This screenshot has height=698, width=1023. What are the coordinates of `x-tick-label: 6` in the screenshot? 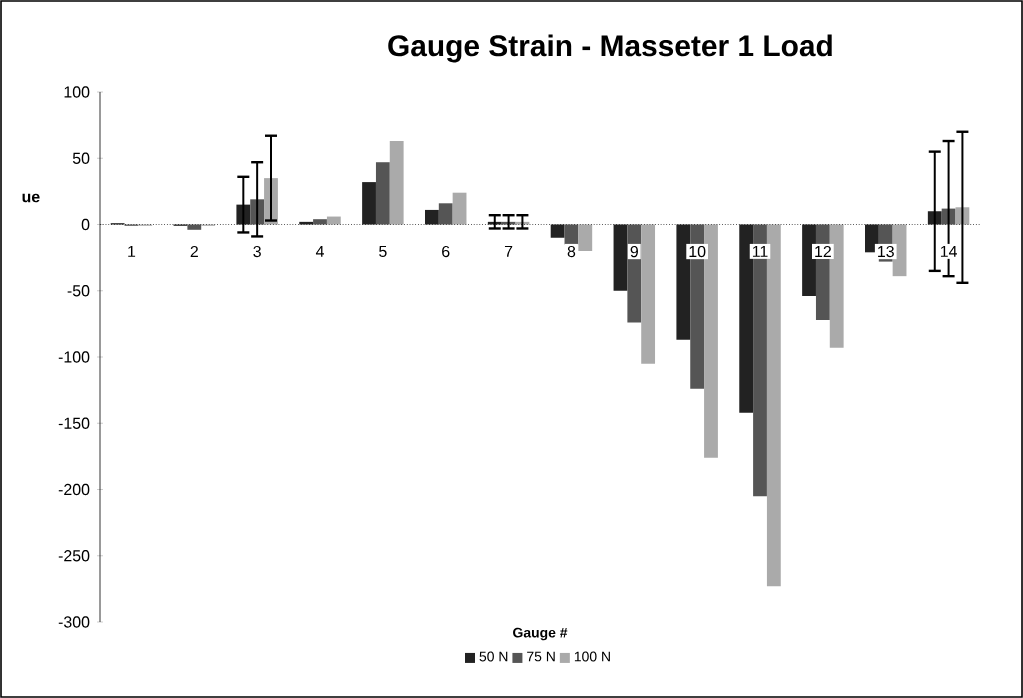 It's located at (446, 251).